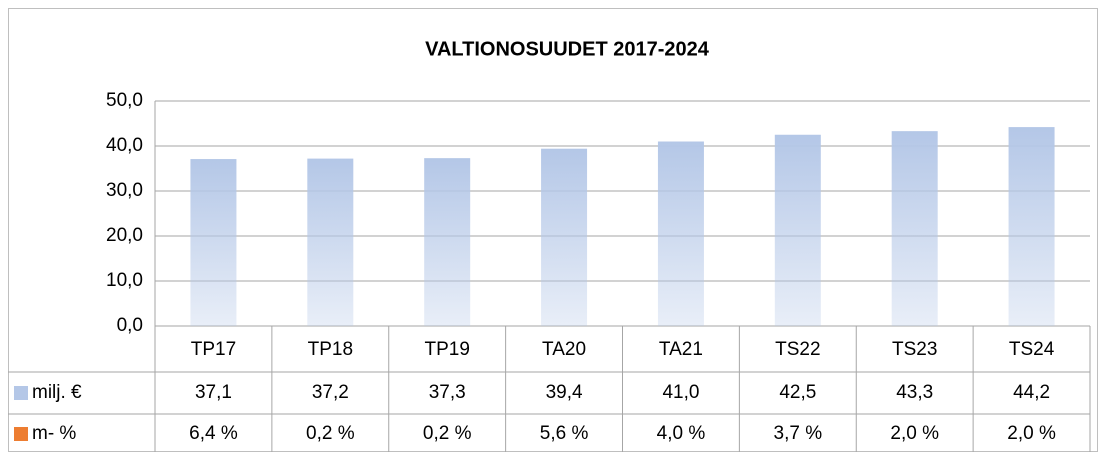 Image resolution: width=1106 pixels, height=461 pixels. I want to click on x-tick-label: TP17, so click(213, 349).